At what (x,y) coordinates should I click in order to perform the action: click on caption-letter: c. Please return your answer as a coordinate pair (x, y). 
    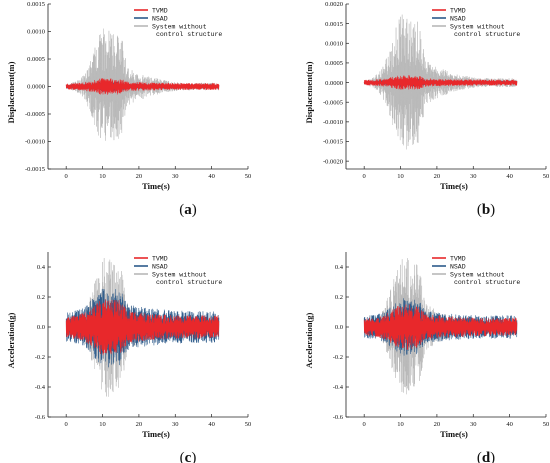
    Looking at the image, I should click on (188, 456).